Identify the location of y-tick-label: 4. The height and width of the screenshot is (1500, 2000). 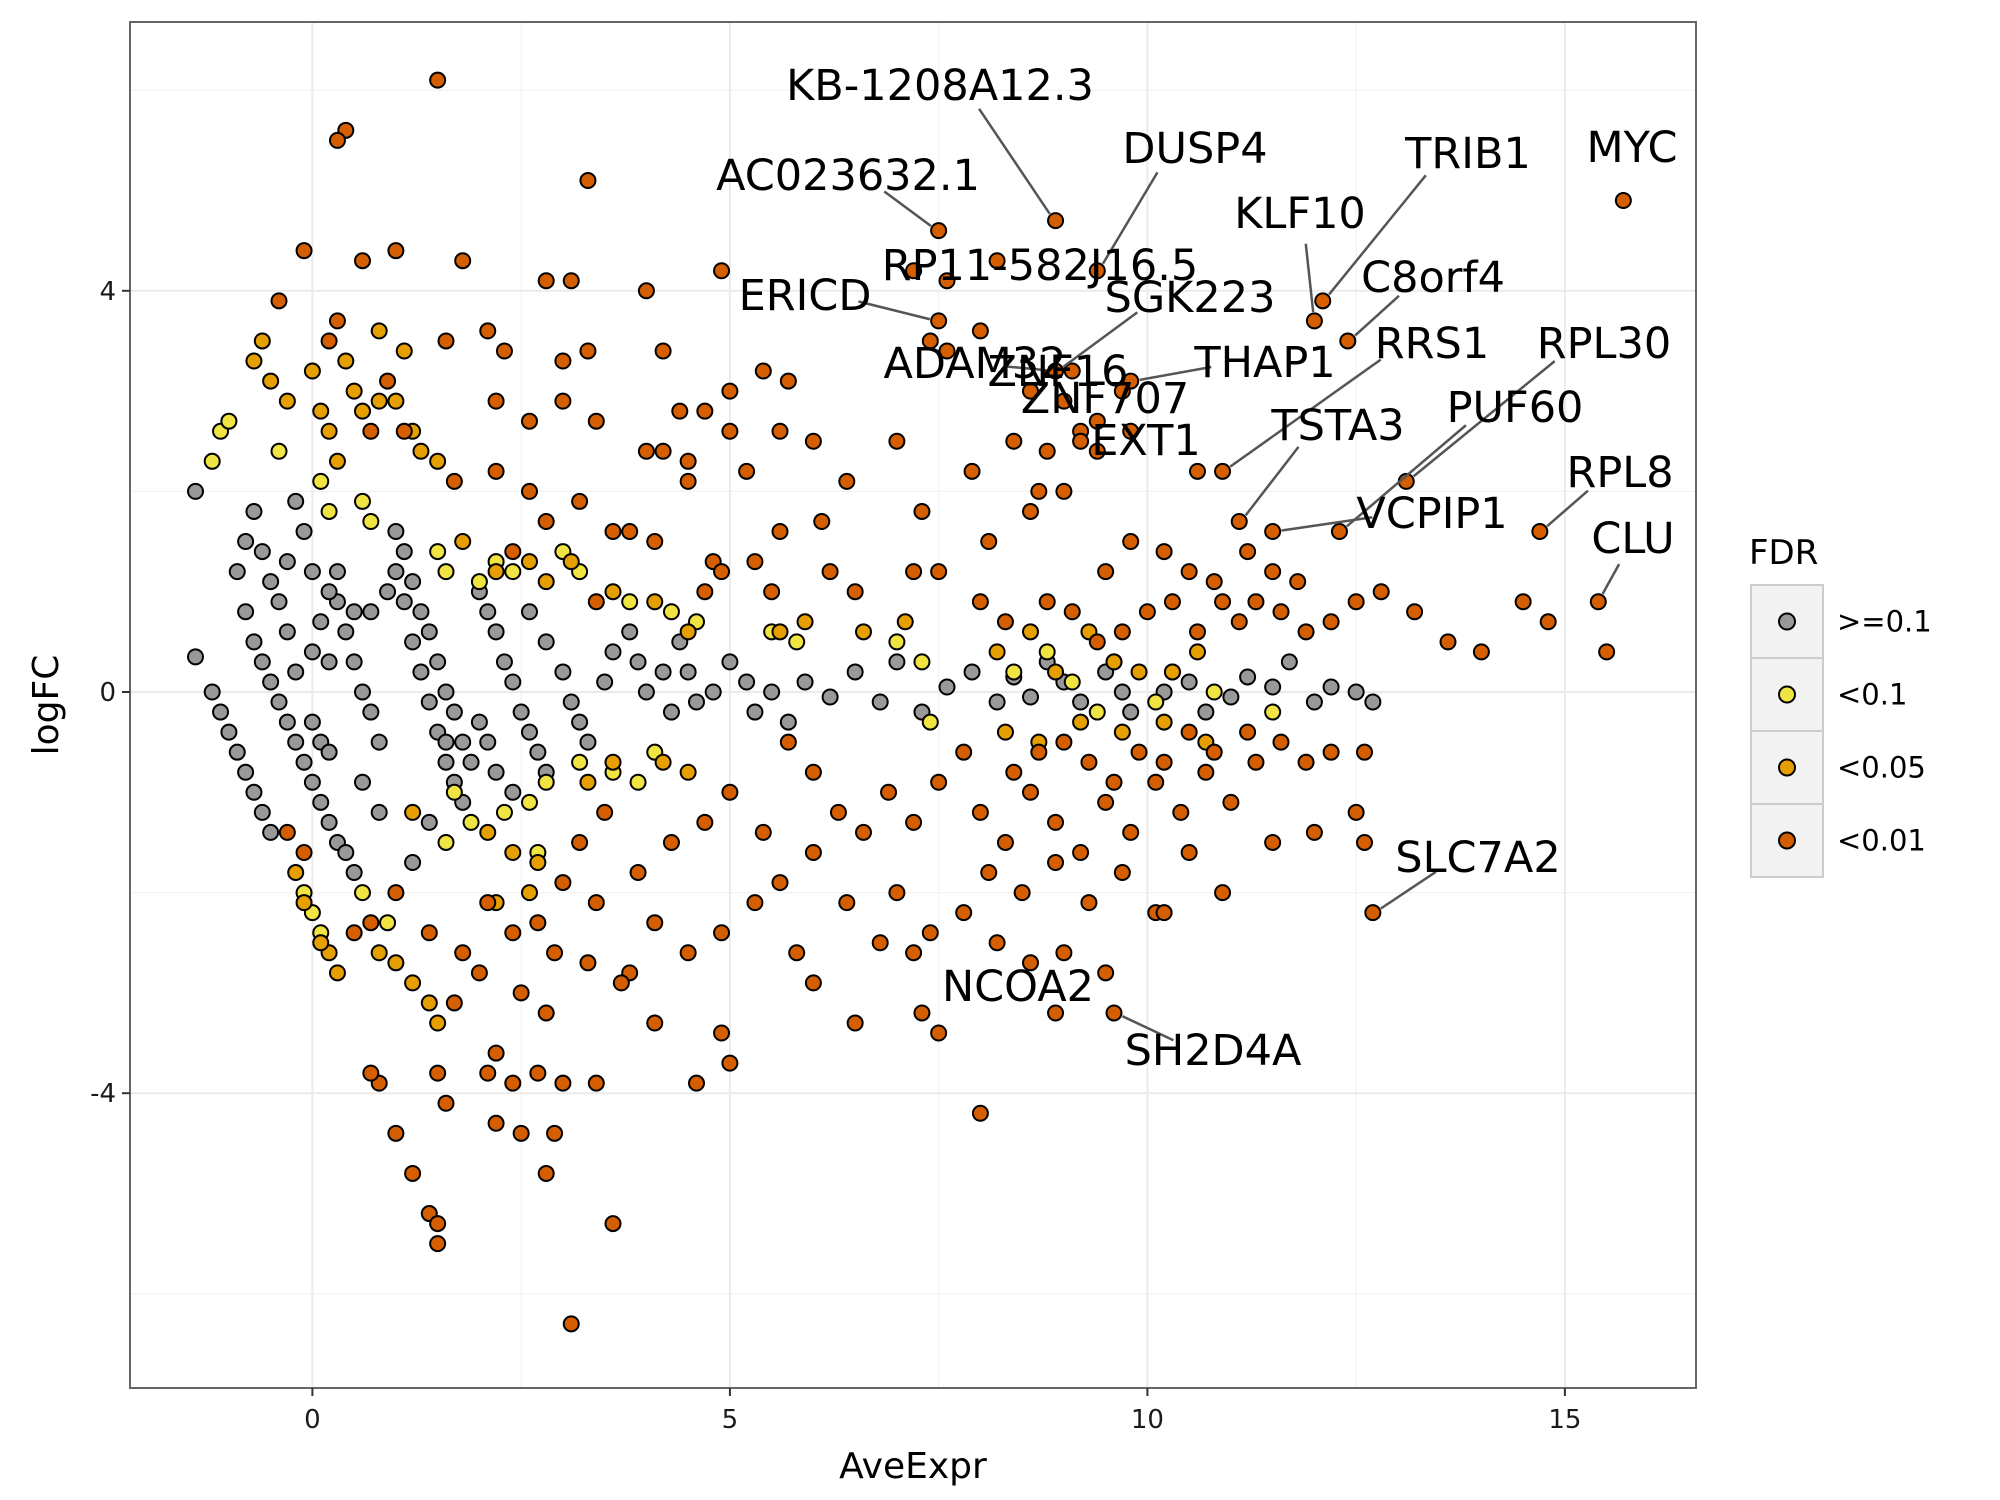
(107, 292).